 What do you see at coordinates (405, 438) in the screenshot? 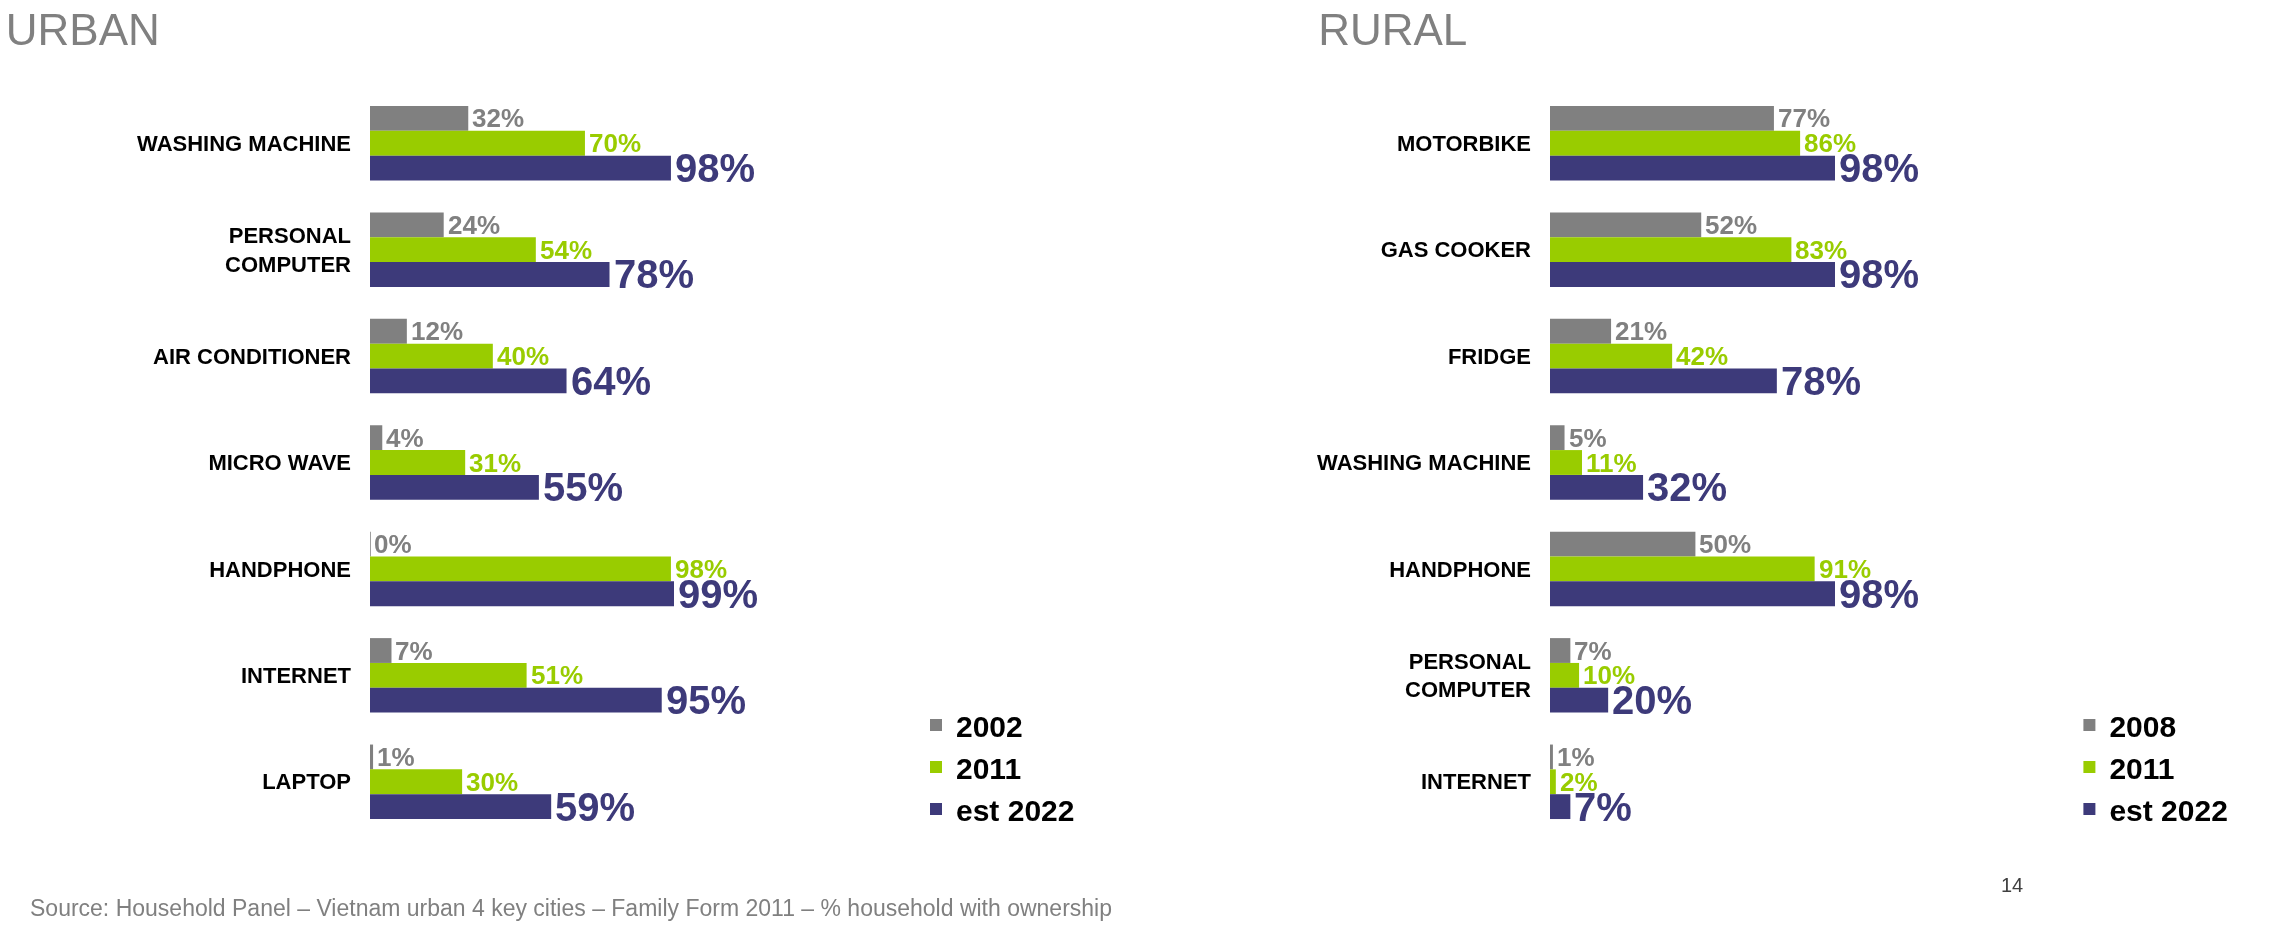
I see `data-label: 4%` at bounding box center [405, 438].